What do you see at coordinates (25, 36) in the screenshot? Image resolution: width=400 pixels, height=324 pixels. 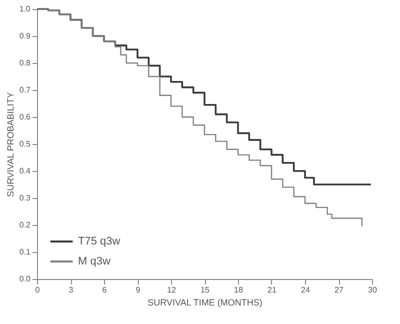 I see `y-tick-label: 0.9` at bounding box center [25, 36].